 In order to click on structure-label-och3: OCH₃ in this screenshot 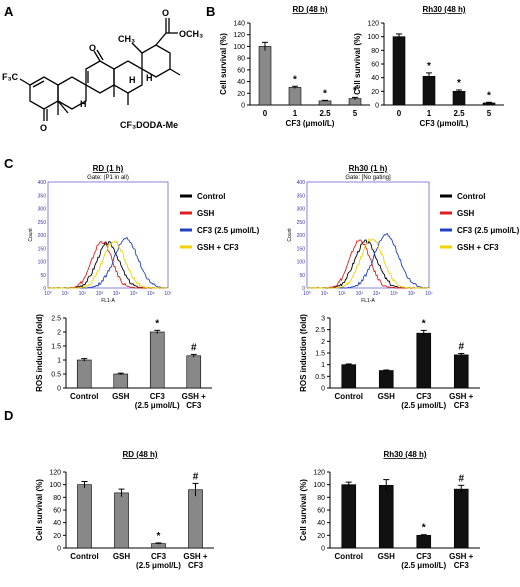, I will do `click(191, 34)`.